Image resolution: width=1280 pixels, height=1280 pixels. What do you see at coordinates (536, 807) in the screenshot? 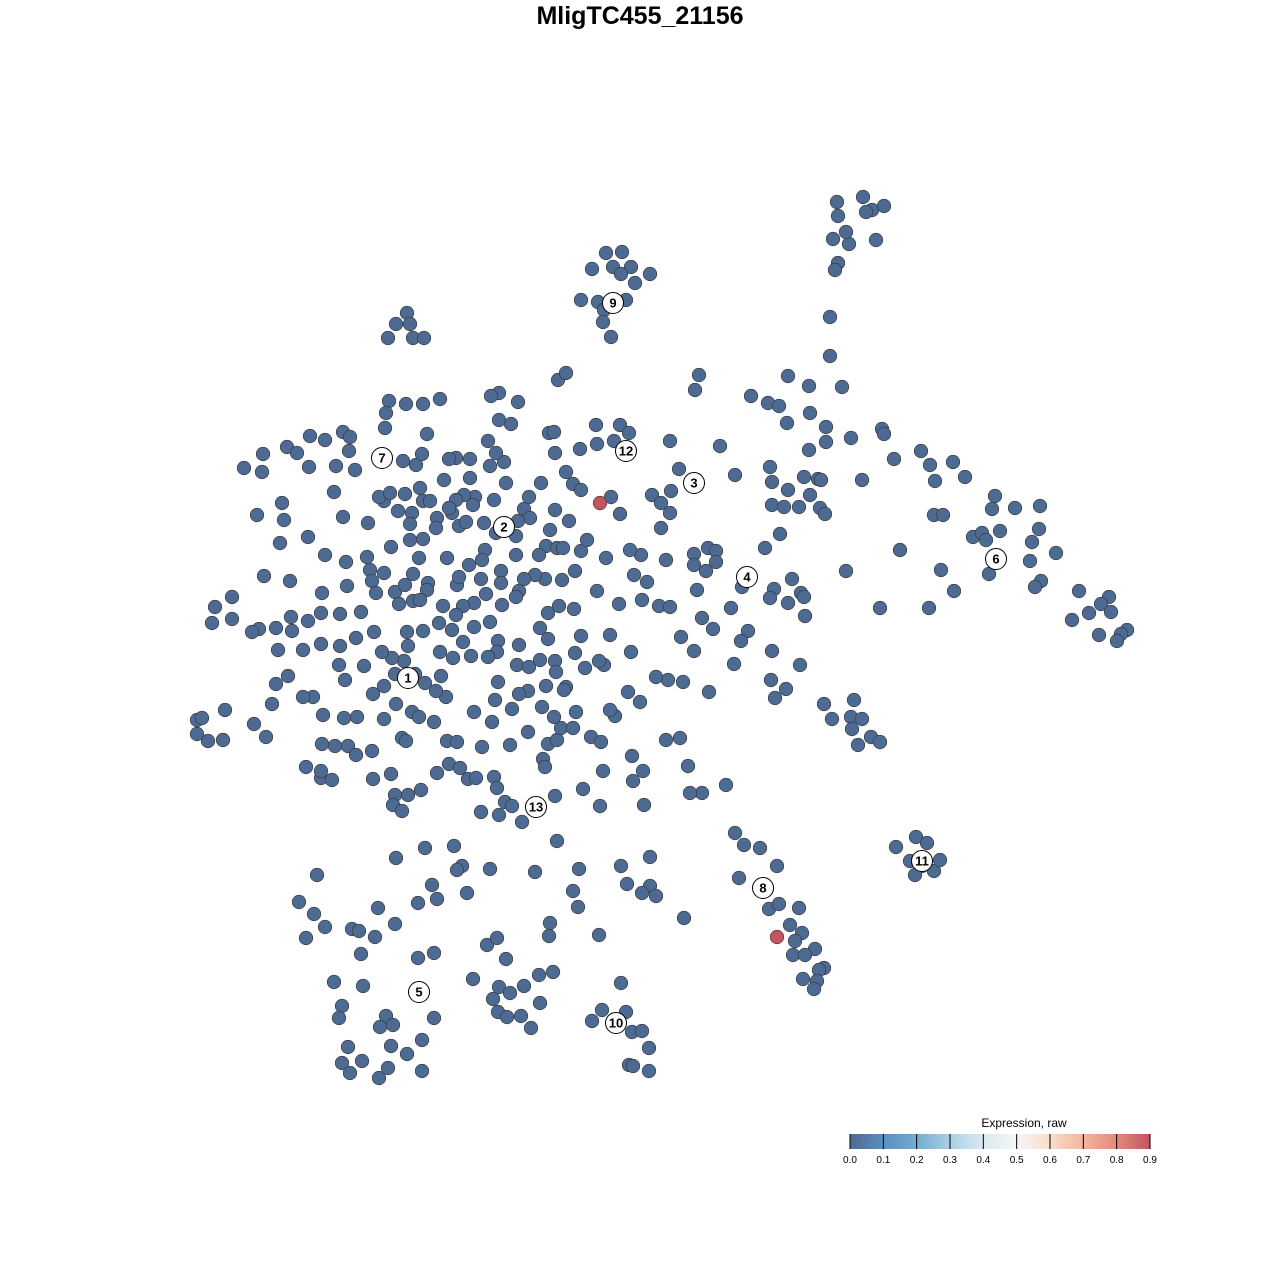
I see `cluster-label-text: 13` at bounding box center [536, 807].